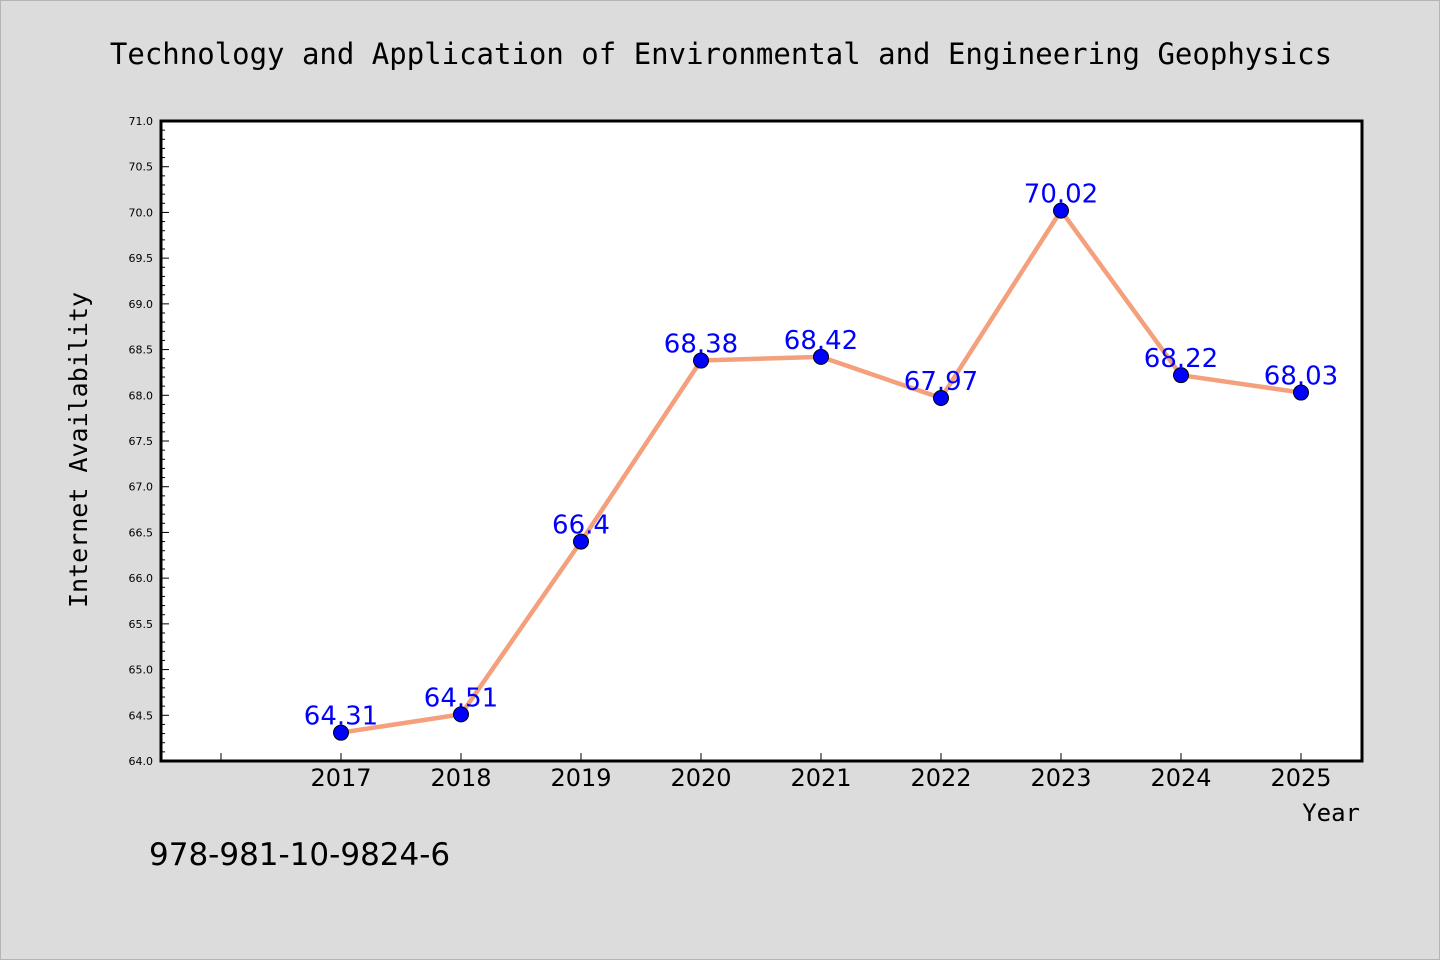 This screenshot has width=1440, height=960. Describe the element at coordinates (461, 698) in the screenshot. I see `data-label: 64.51` at that location.